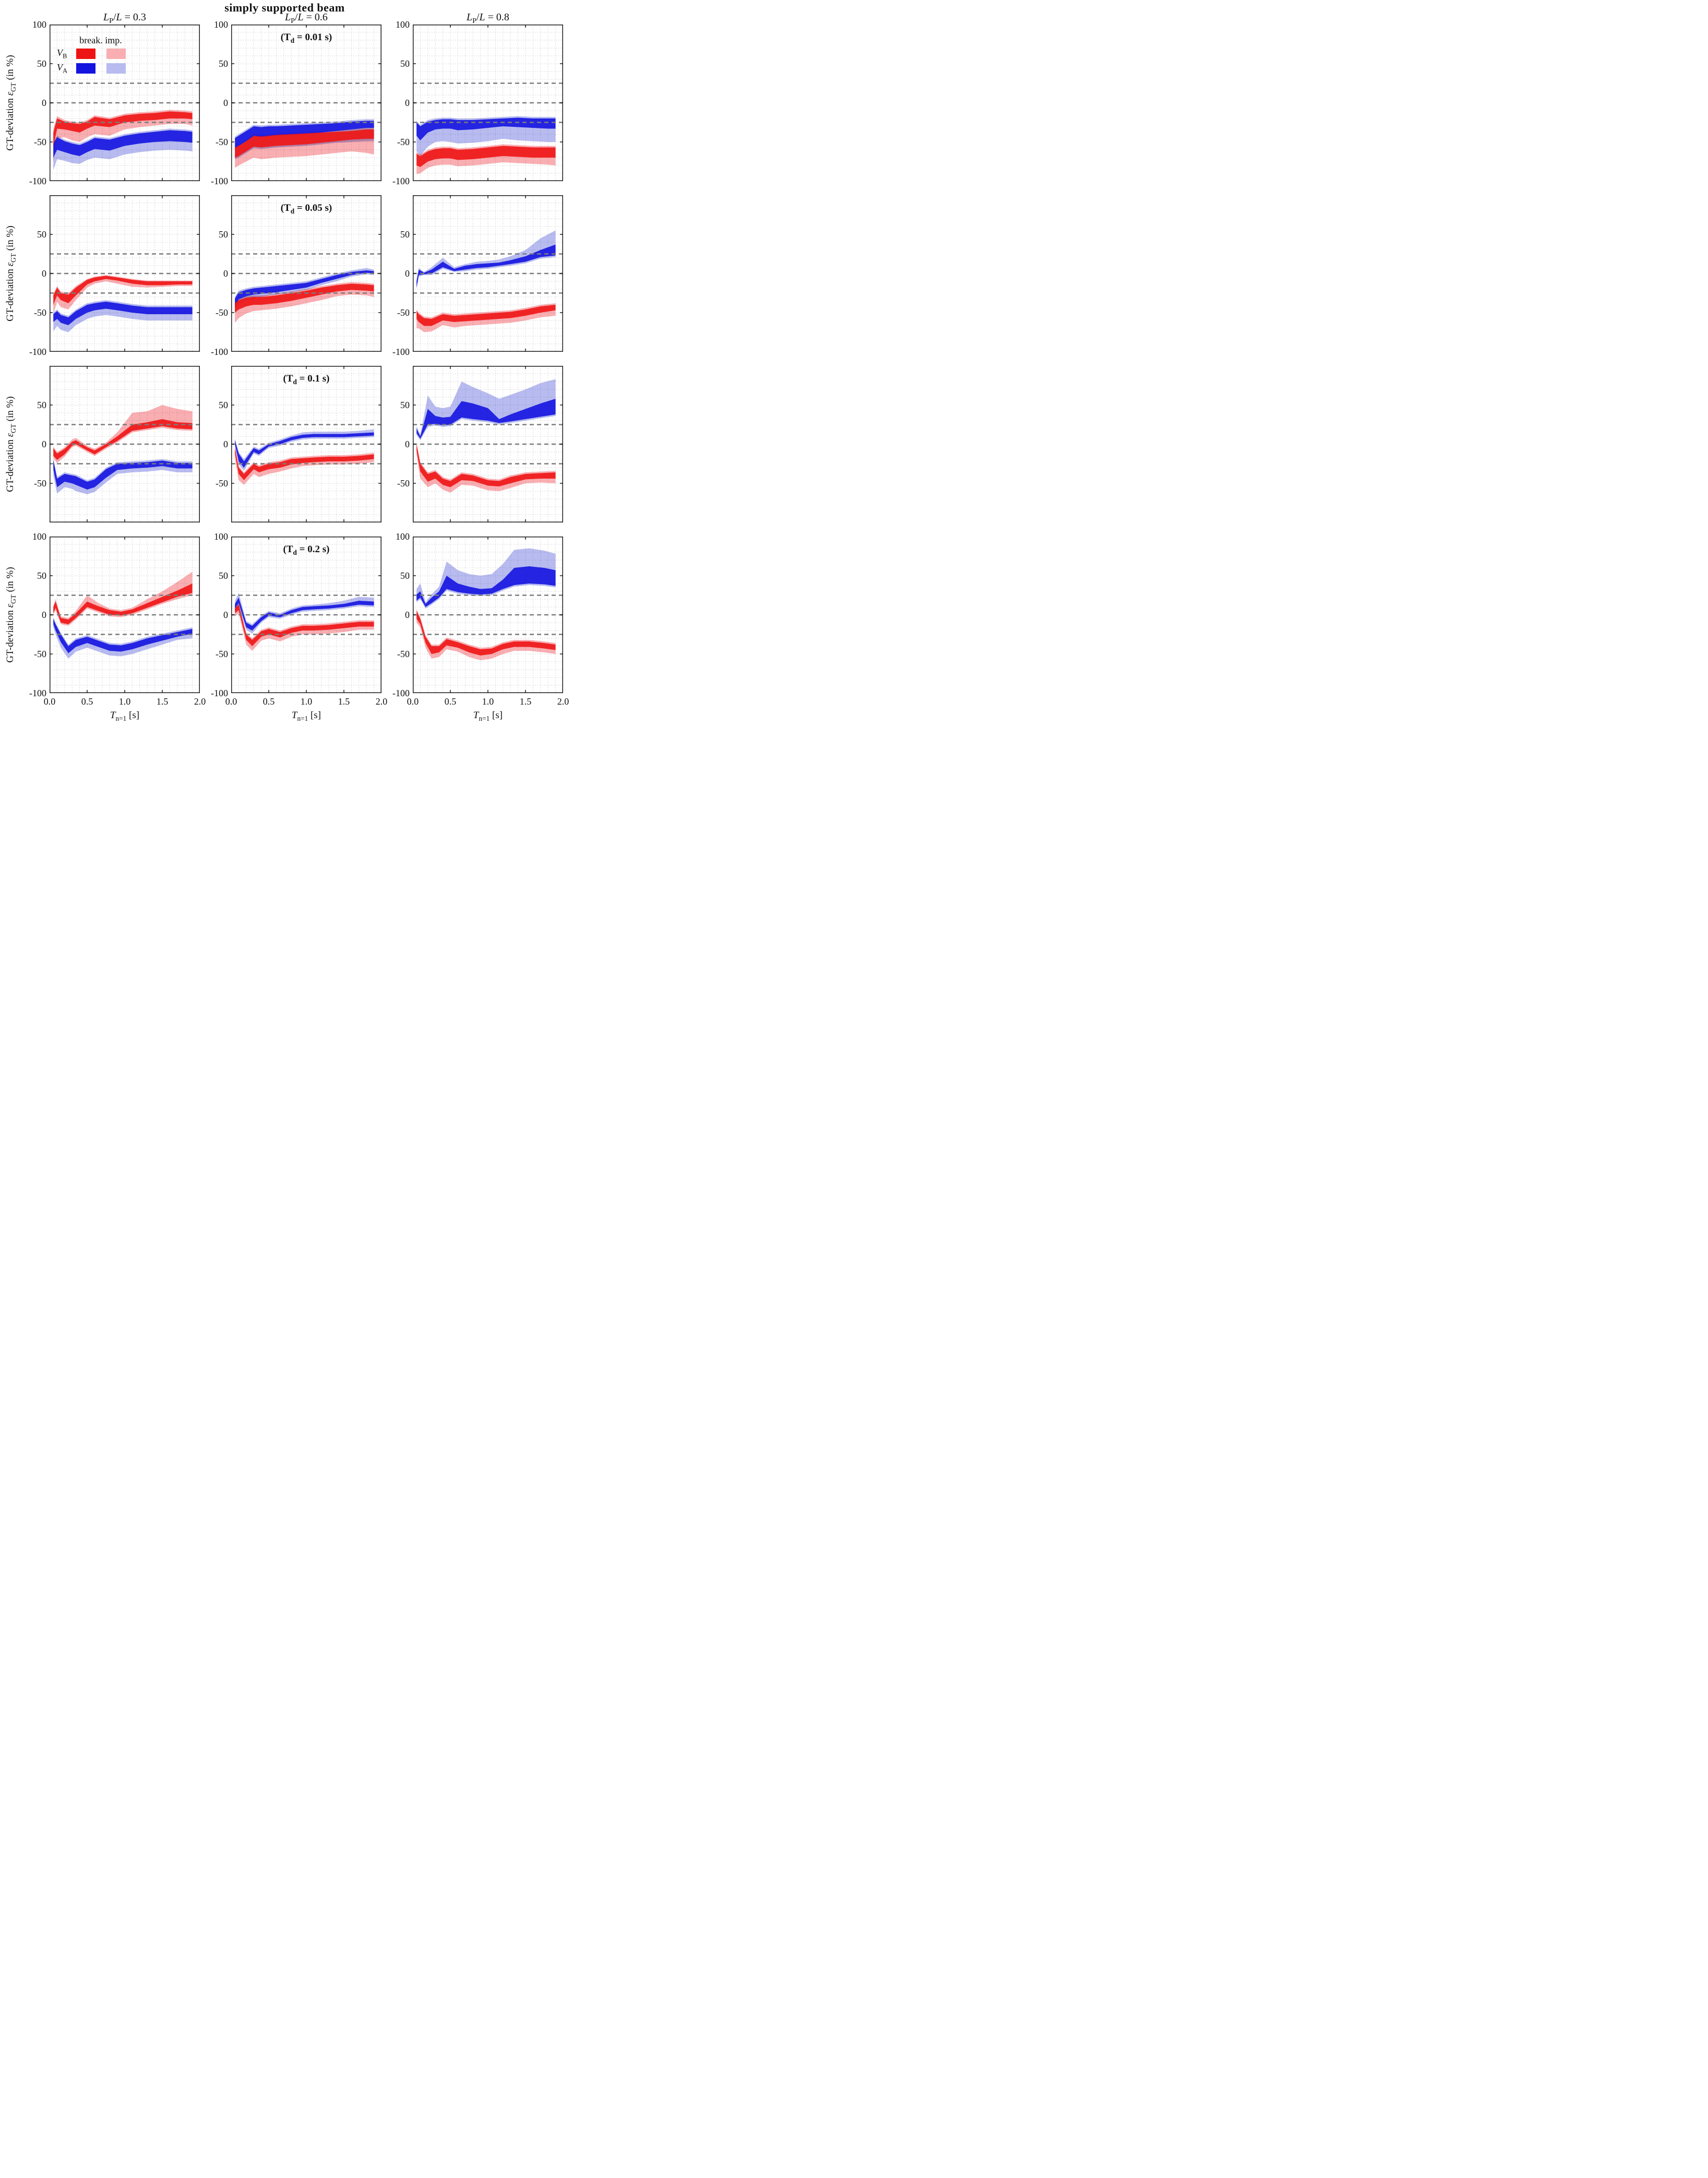 This screenshot has height=2178, width=1708. I want to click on plot-panel-r1c0, so click(125, 273).